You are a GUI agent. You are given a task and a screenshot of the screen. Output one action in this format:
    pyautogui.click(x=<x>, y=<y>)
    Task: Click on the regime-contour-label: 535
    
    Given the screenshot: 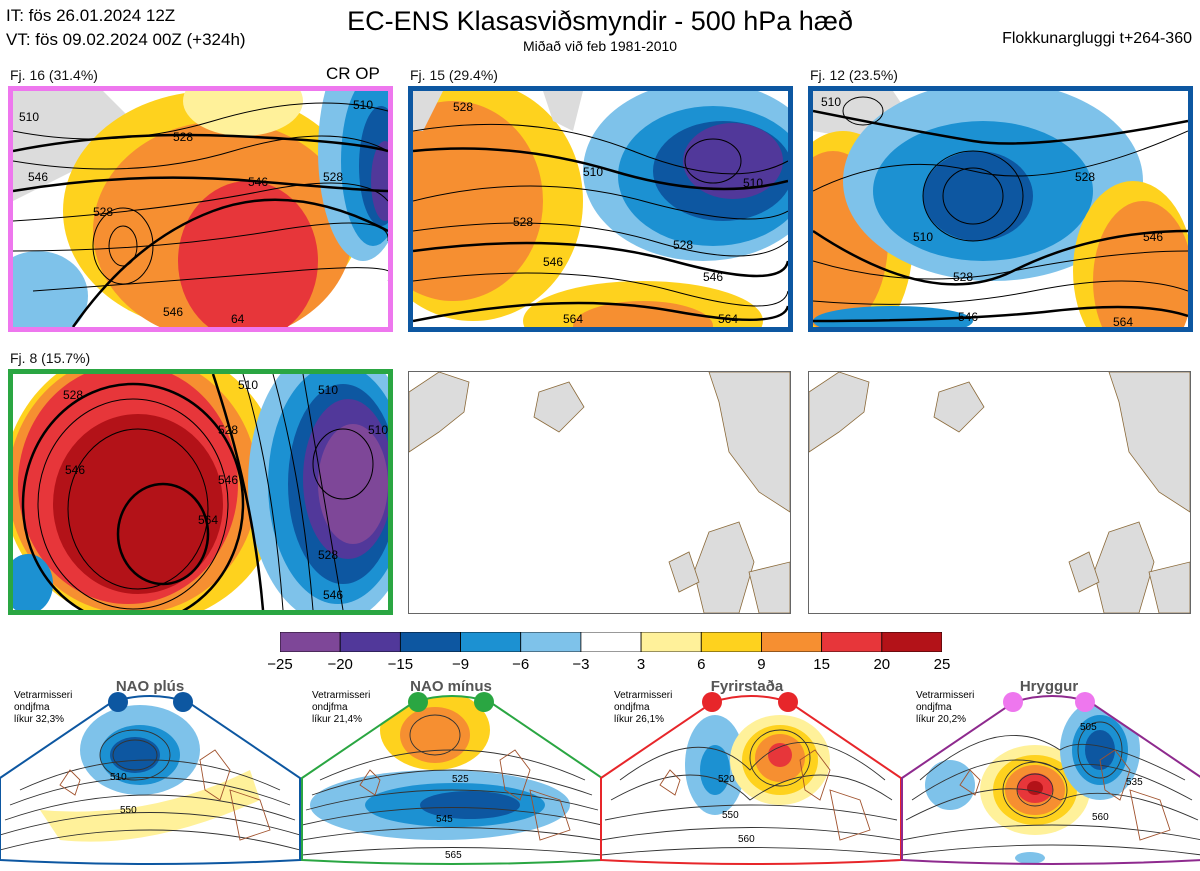 What is the action you would take?
    pyautogui.click(x=1134, y=782)
    